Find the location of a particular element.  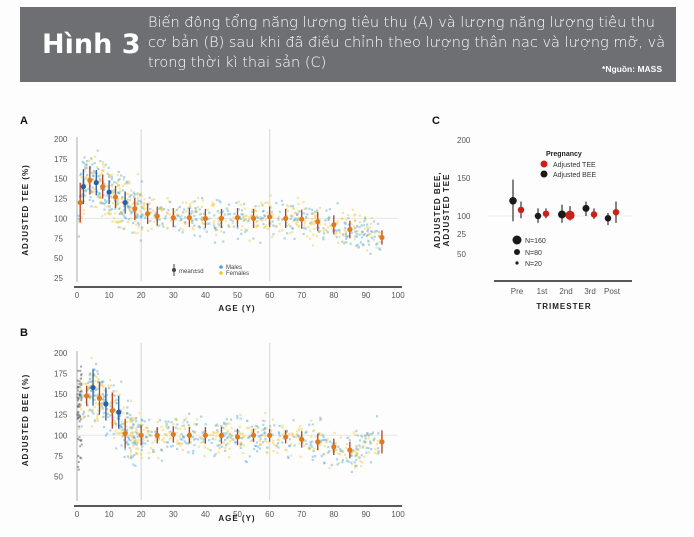

tee-point is located at coordinates (570, 215).